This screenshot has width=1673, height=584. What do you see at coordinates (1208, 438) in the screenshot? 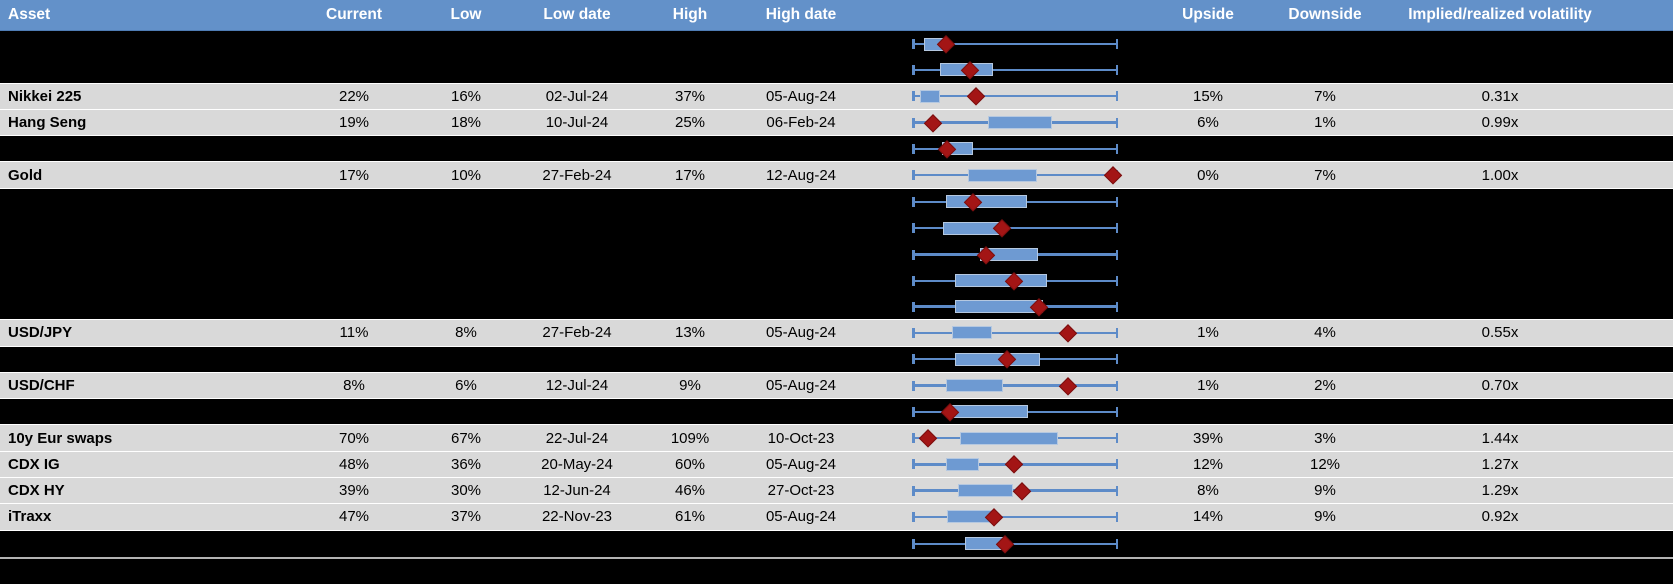
I see `upside-value: 39%` at bounding box center [1208, 438].